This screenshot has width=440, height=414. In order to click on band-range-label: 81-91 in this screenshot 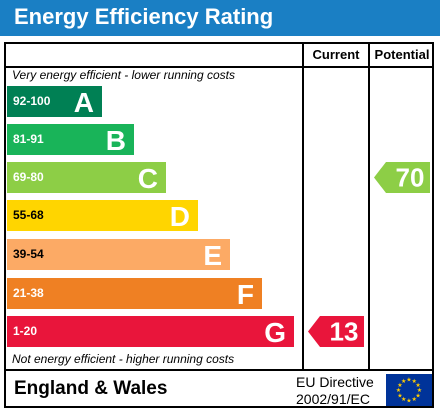, I will do `click(28, 139)`.